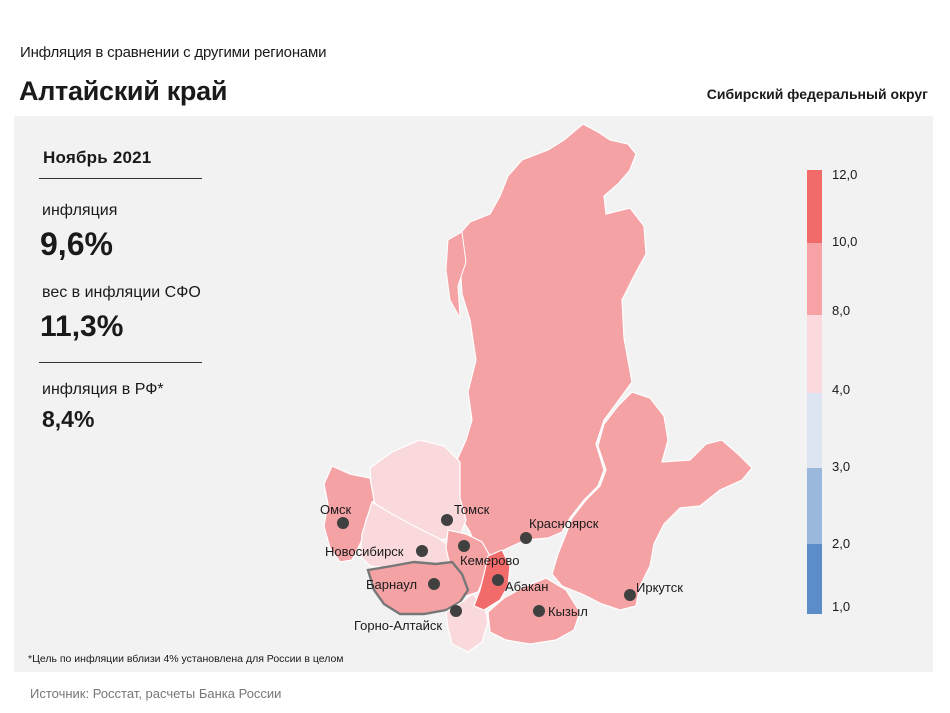 The height and width of the screenshot is (713, 950). I want to click on region-title: Алтайский край, so click(123, 91).